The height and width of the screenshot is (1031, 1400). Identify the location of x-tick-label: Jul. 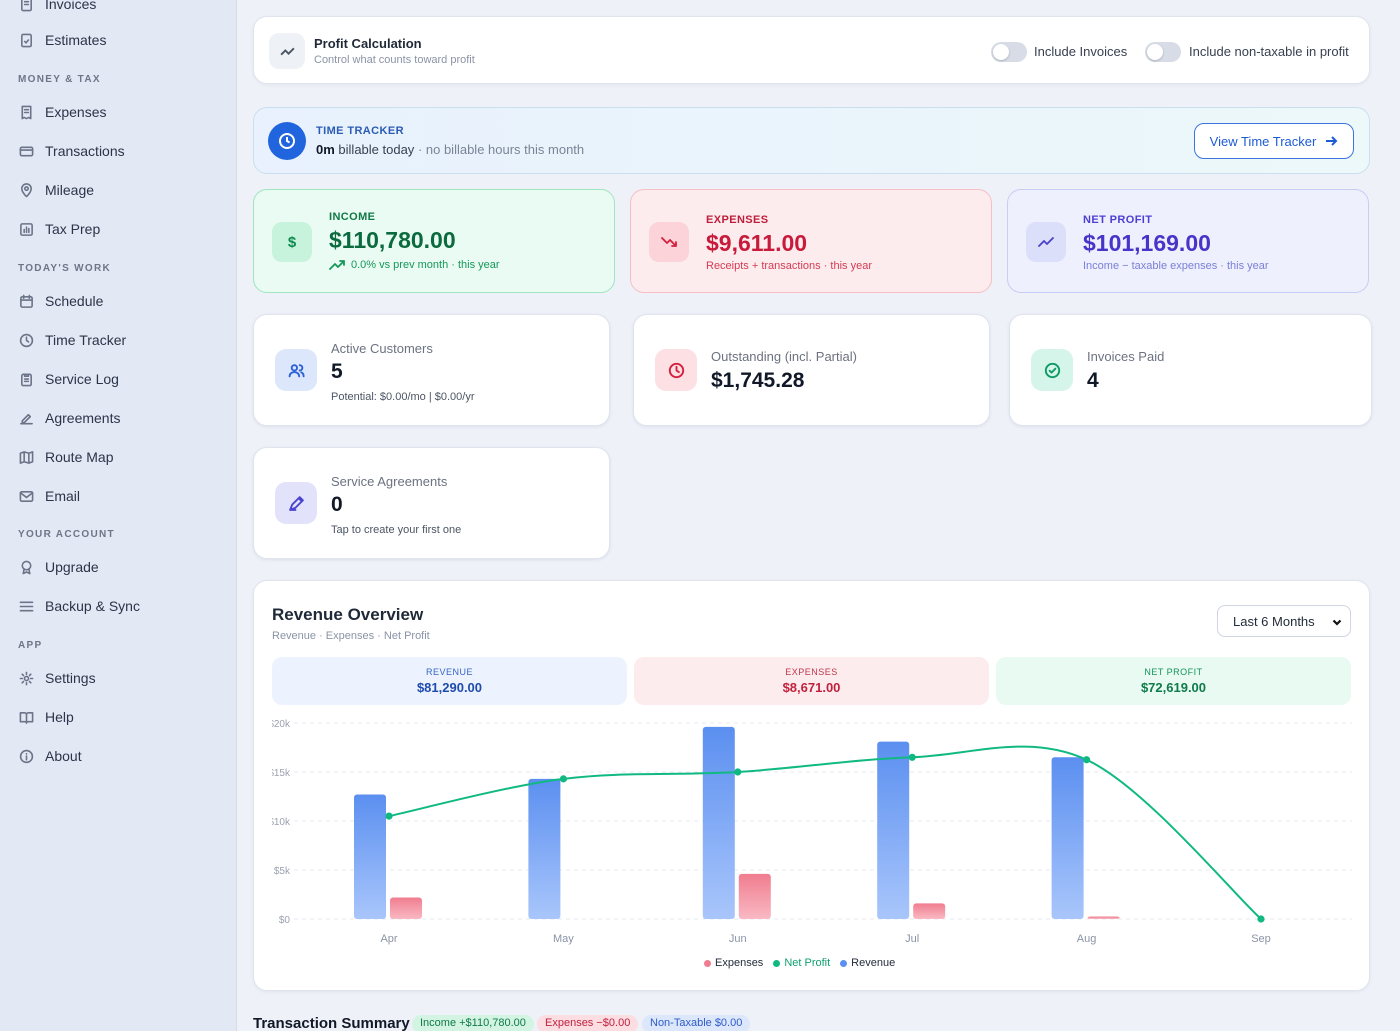
(912, 939).